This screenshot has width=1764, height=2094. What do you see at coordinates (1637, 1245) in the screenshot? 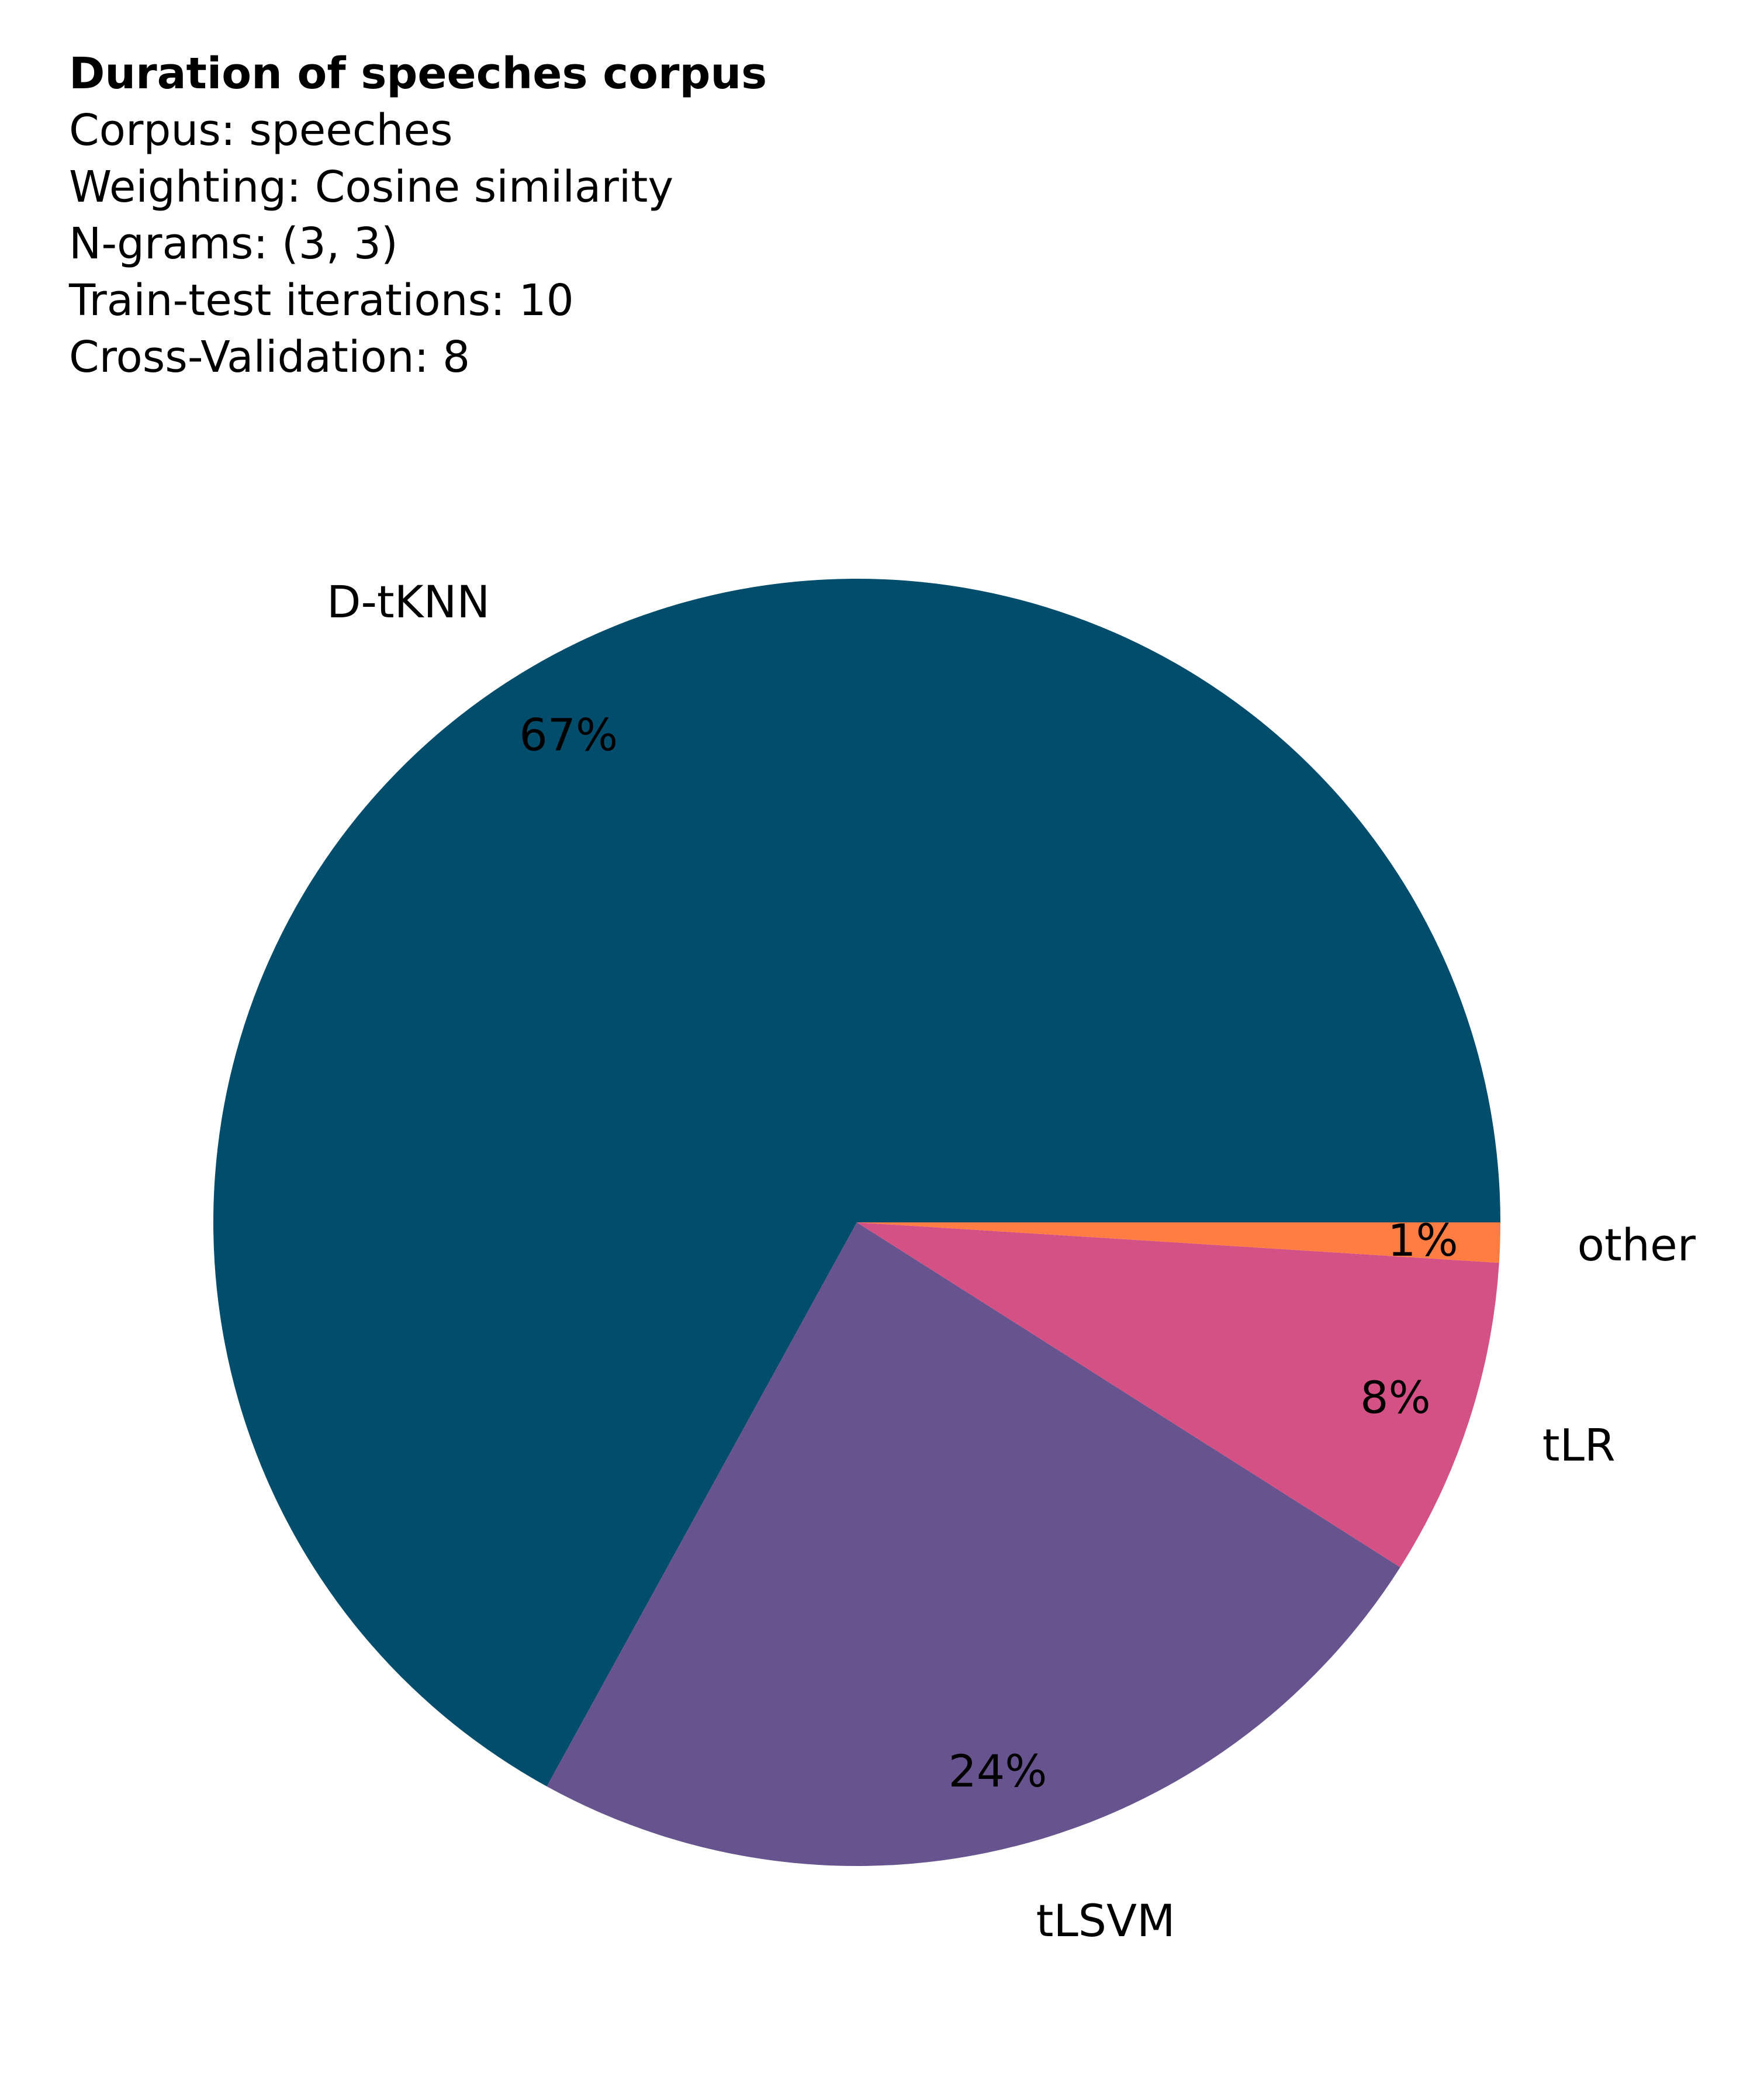
I see `pie-category-label-other: other` at bounding box center [1637, 1245].